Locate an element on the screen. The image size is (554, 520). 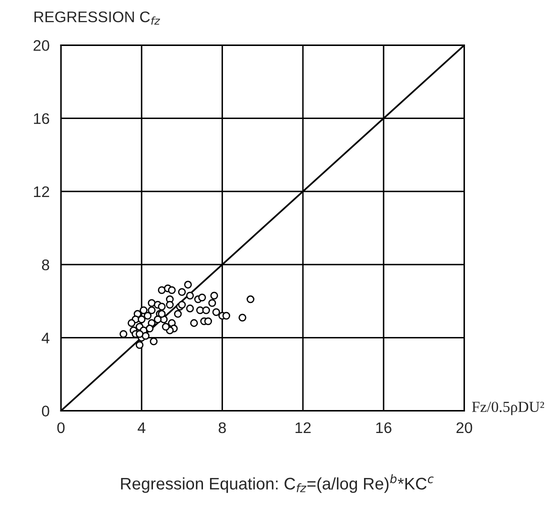
y-tick-label: 0 is located at coordinates (46, 411).